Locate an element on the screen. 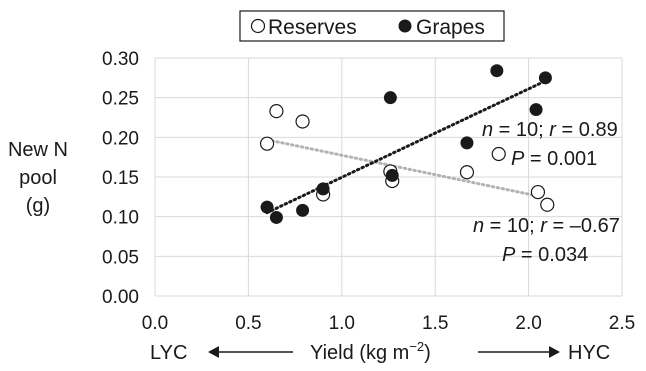  reserves-trend-line is located at coordinates (402, 168).